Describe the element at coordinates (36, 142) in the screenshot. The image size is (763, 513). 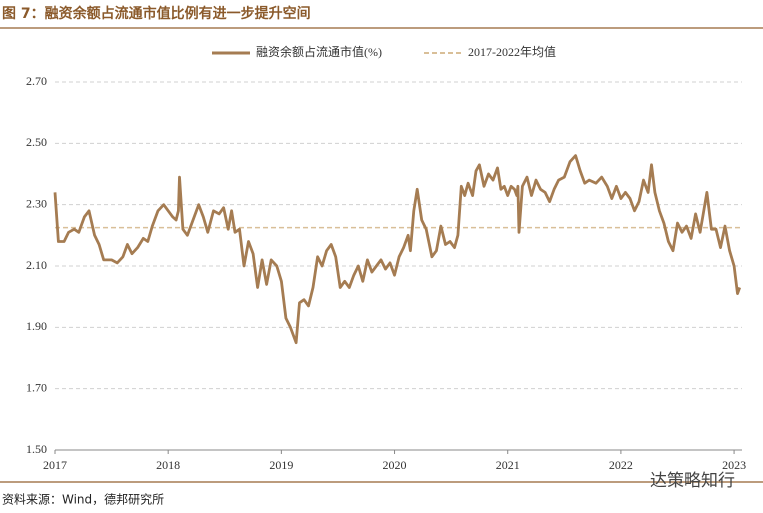
I see `y-tick-label: 2.50` at that location.